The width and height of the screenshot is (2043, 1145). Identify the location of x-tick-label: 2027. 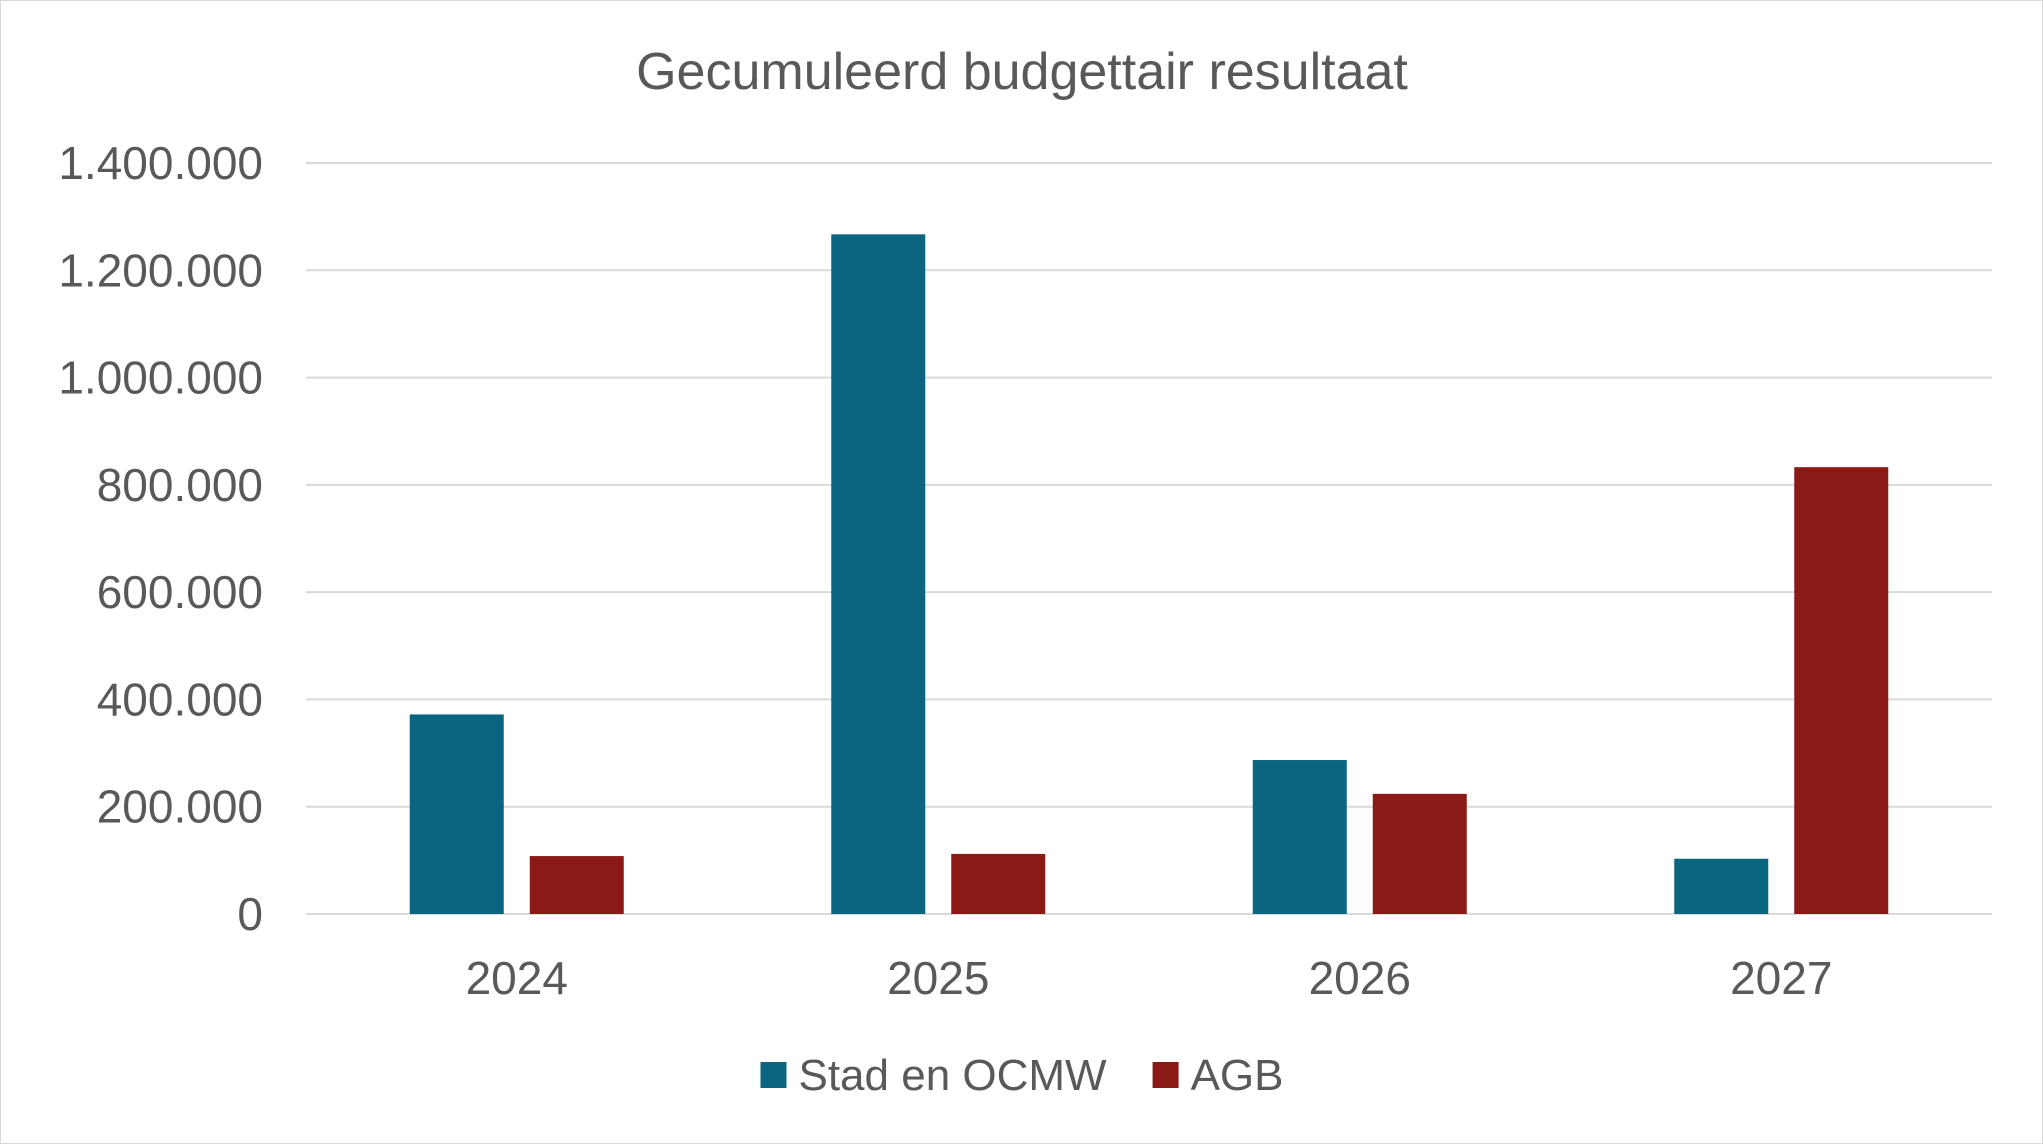
(1781, 978).